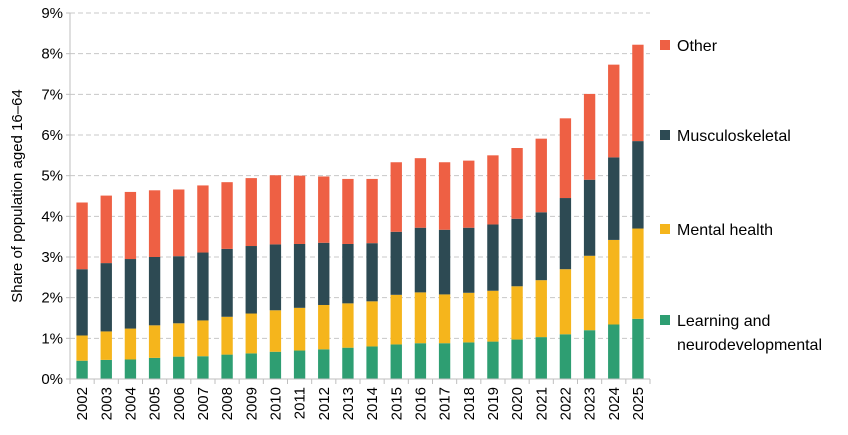 Image resolution: width=848 pixels, height=435 pixels. I want to click on y-tick-label: 2%, so click(52, 298).